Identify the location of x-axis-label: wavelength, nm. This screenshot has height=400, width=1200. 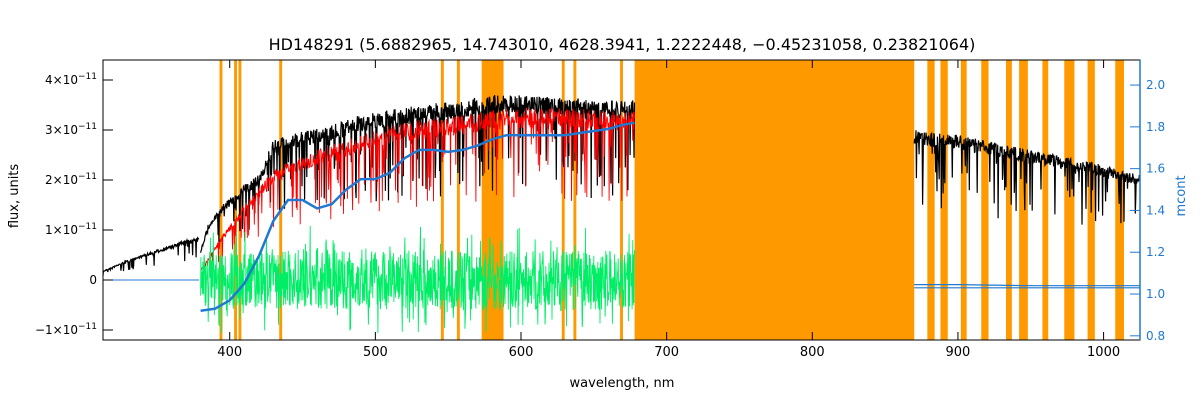
(622, 383).